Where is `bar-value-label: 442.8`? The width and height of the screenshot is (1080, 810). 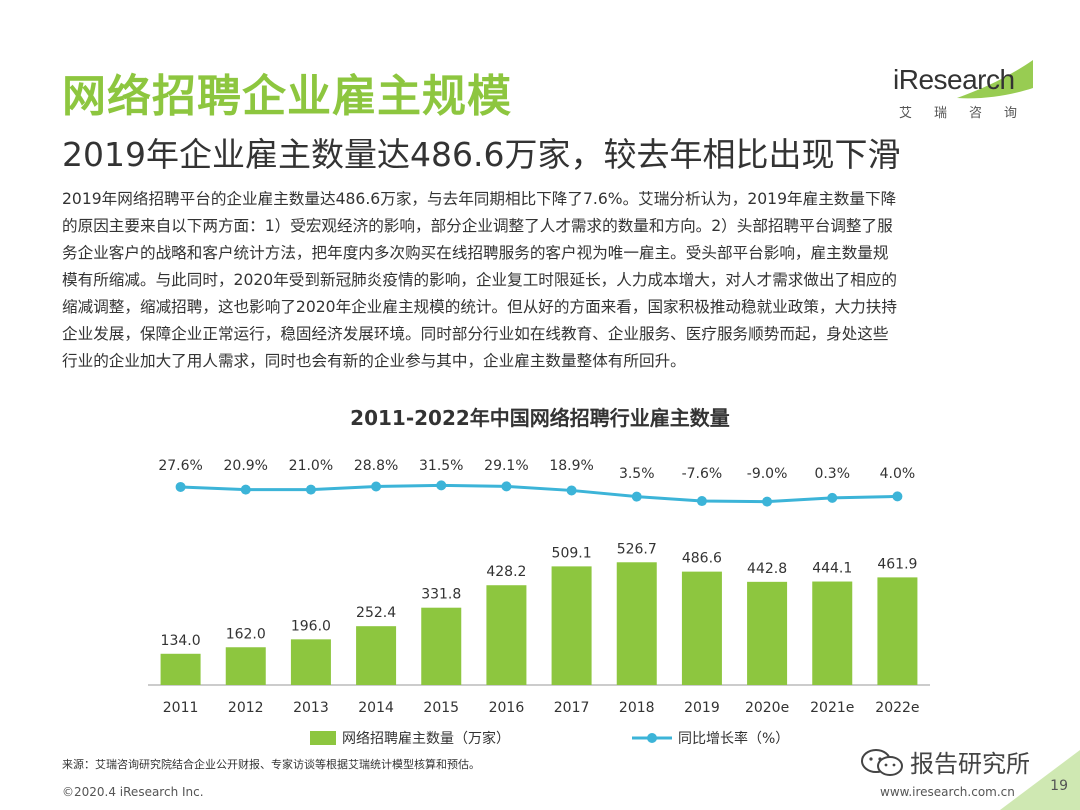 bar-value-label: 442.8 is located at coordinates (767, 569).